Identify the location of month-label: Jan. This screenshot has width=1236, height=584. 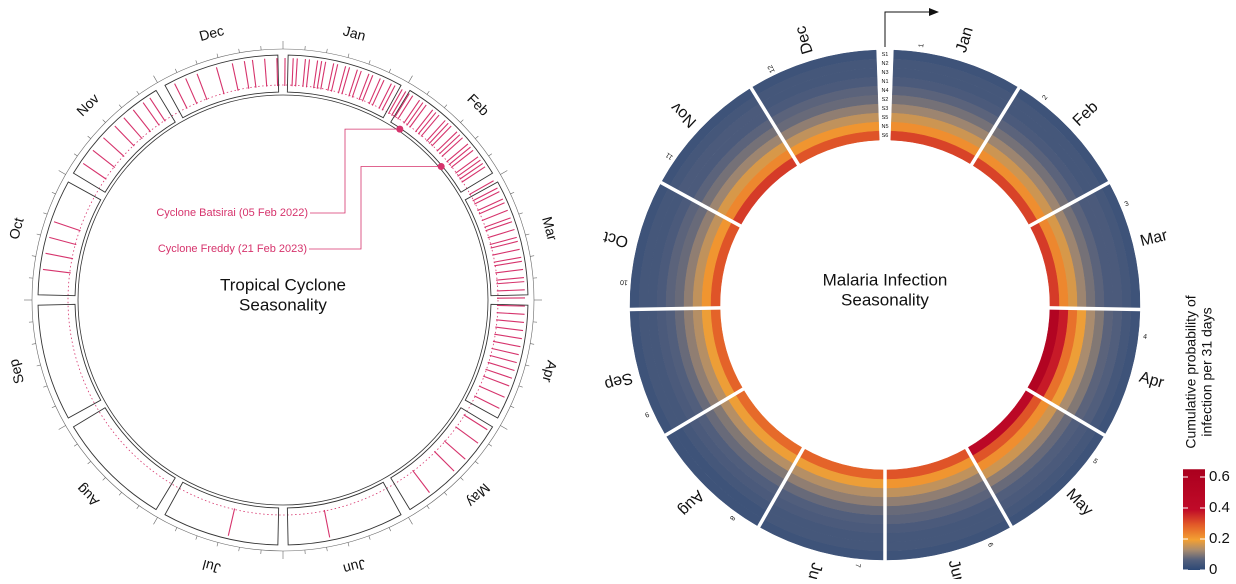
(355, 32).